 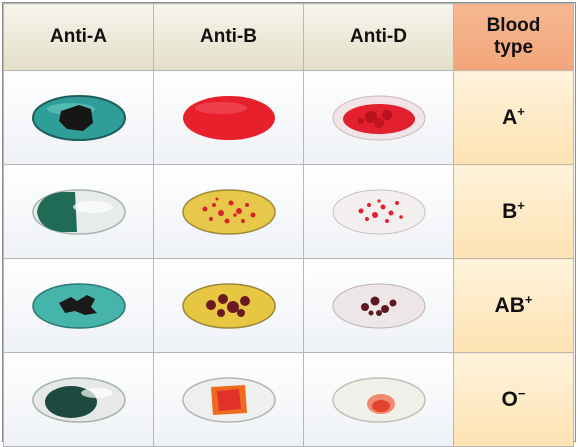 What do you see at coordinates (510, 117) in the screenshot?
I see `blood-type-label: A` at bounding box center [510, 117].